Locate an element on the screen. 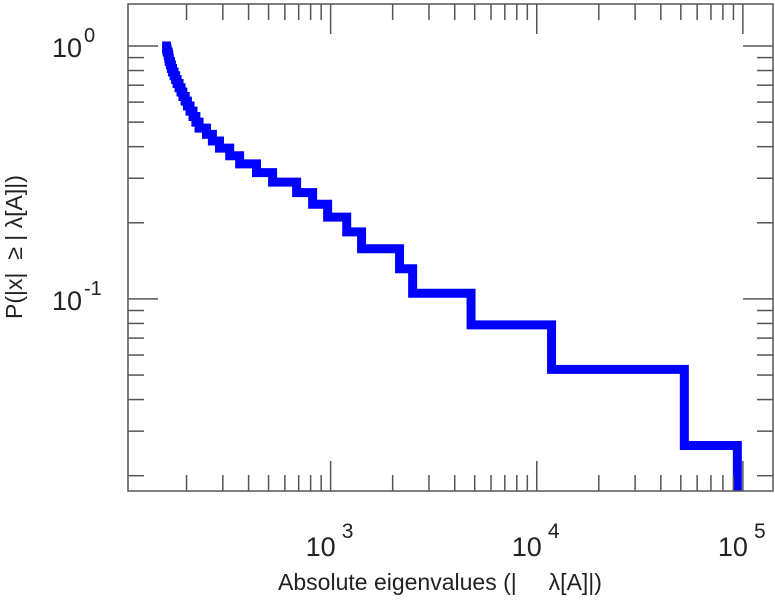 Image resolution: width=775 pixels, height=600 pixels. x-tick-exponent: 3 is located at coordinates (348, 531).